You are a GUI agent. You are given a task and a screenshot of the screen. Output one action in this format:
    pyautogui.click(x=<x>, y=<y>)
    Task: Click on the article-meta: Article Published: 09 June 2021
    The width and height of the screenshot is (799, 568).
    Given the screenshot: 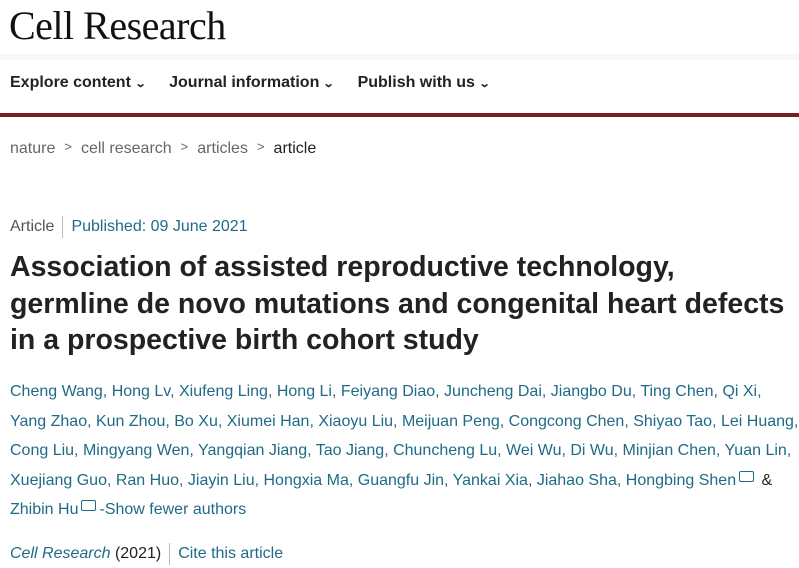 What is the action you would take?
    pyautogui.click(x=129, y=227)
    